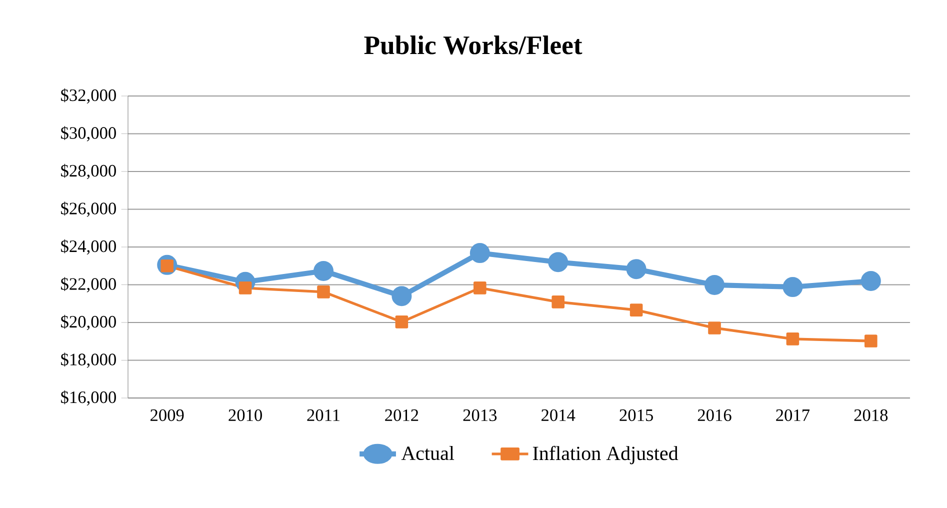 Image resolution: width=947 pixels, height=508 pixels. Describe the element at coordinates (88, 284) in the screenshot. I see `y-tick-label: $22,000` at that location.